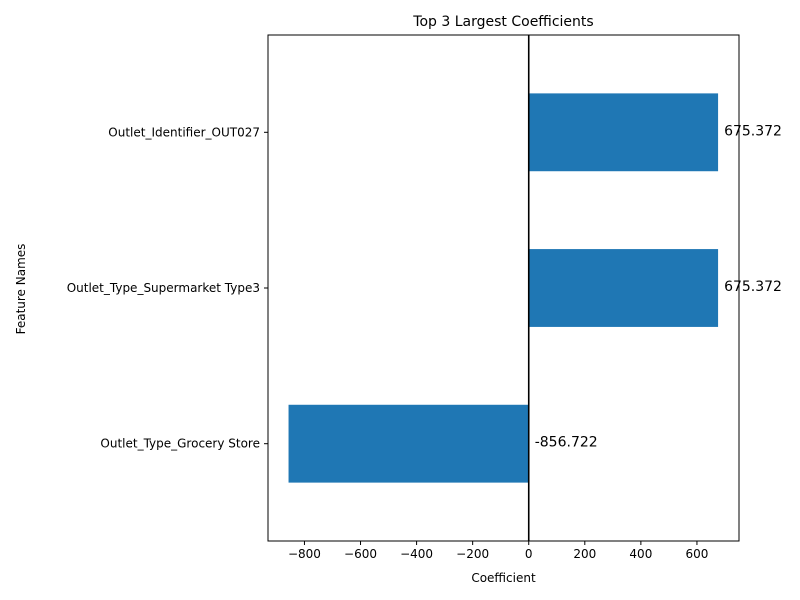 Image resolution: width=800 pixels, height=600 pixels. What do you see at coordinates (753, 287) in the screenshot?
I see `bar-value-label-1: 675.372` at bounding box center [753, 287].